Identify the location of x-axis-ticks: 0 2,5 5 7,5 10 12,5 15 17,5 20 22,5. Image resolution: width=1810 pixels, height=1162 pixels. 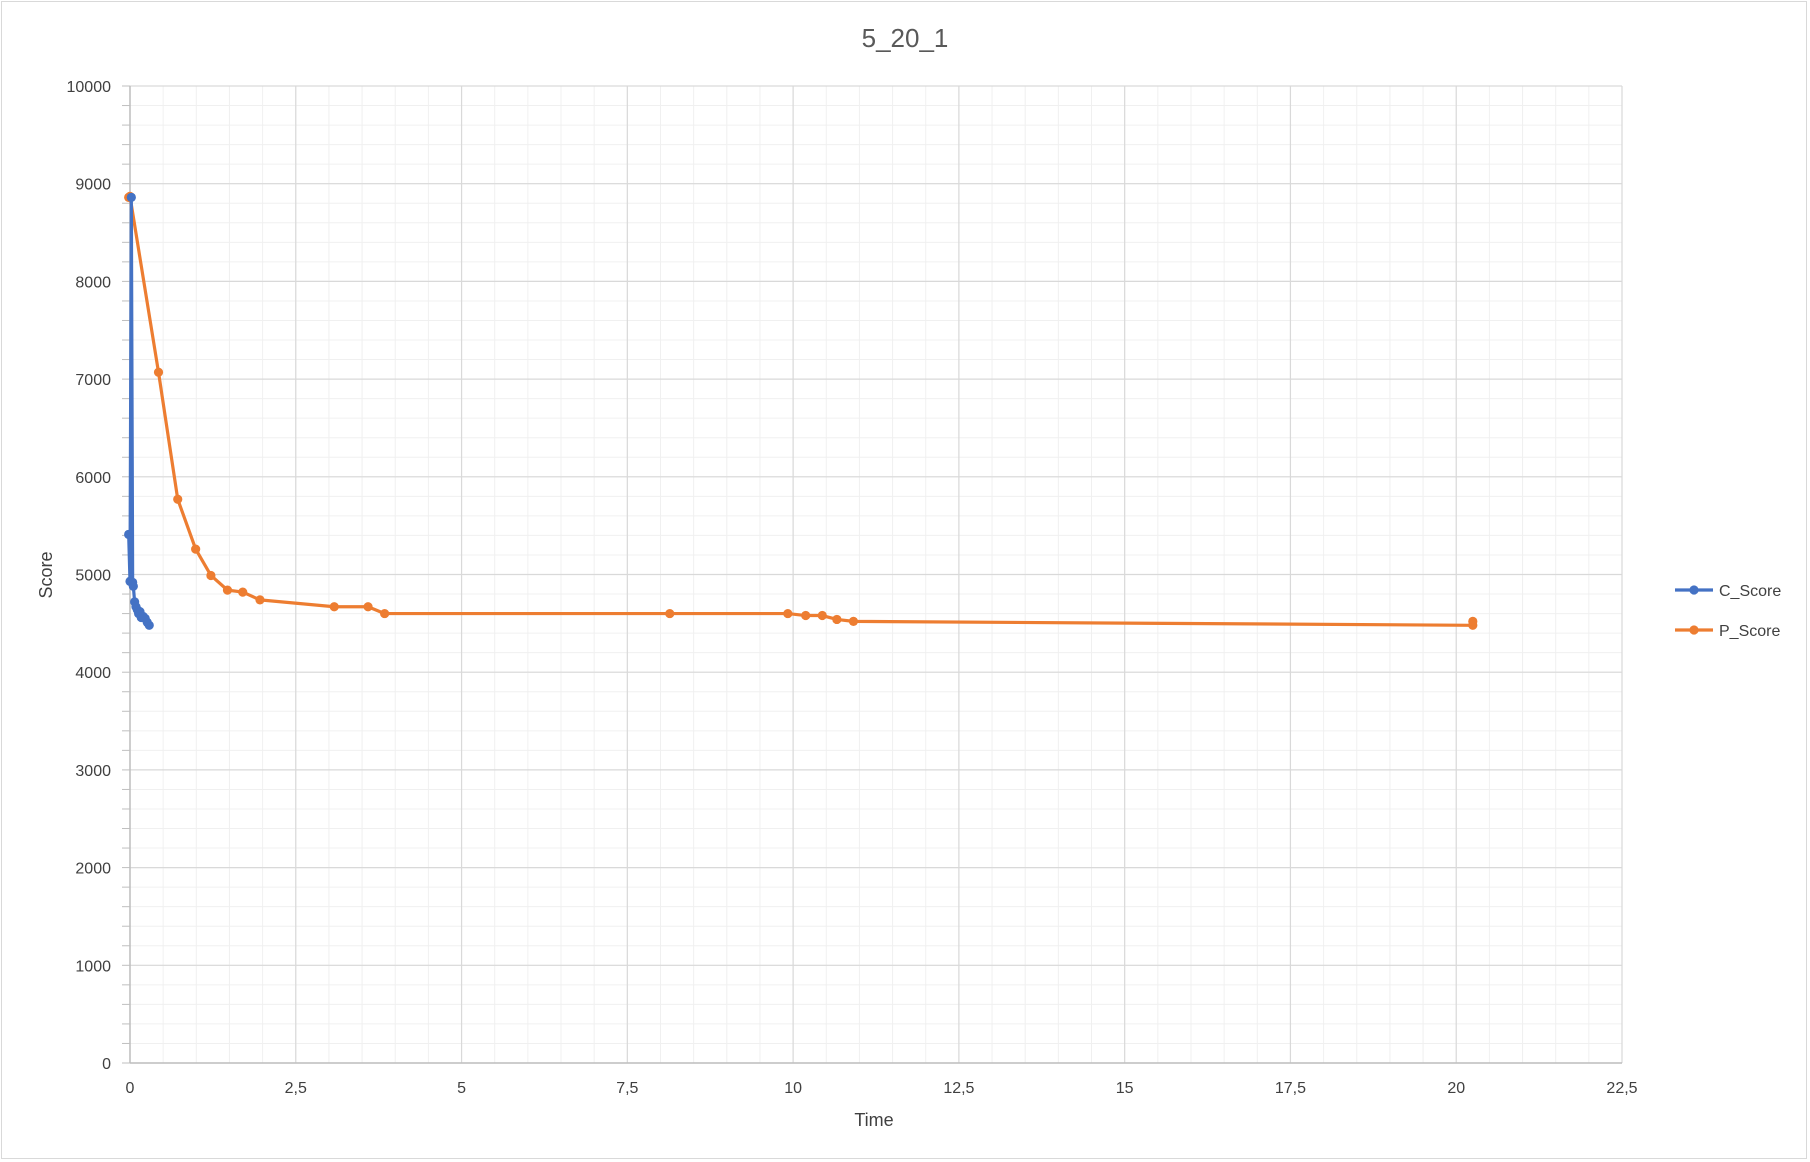
(882, 1088).